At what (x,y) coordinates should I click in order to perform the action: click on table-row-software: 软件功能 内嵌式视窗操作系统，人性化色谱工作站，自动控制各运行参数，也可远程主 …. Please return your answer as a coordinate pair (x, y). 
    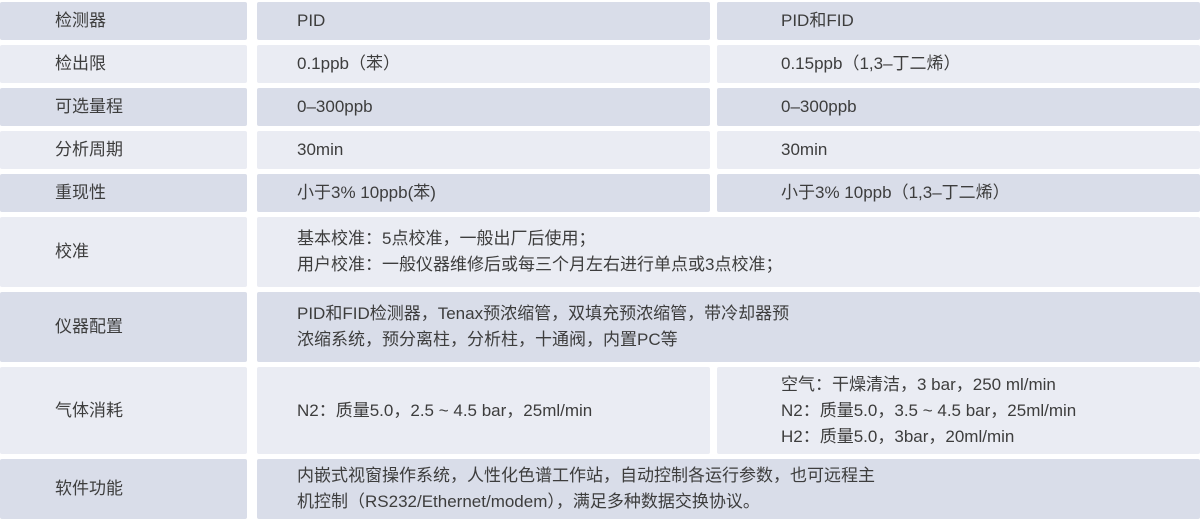
    Looking at the image, I should click on (600, 489).